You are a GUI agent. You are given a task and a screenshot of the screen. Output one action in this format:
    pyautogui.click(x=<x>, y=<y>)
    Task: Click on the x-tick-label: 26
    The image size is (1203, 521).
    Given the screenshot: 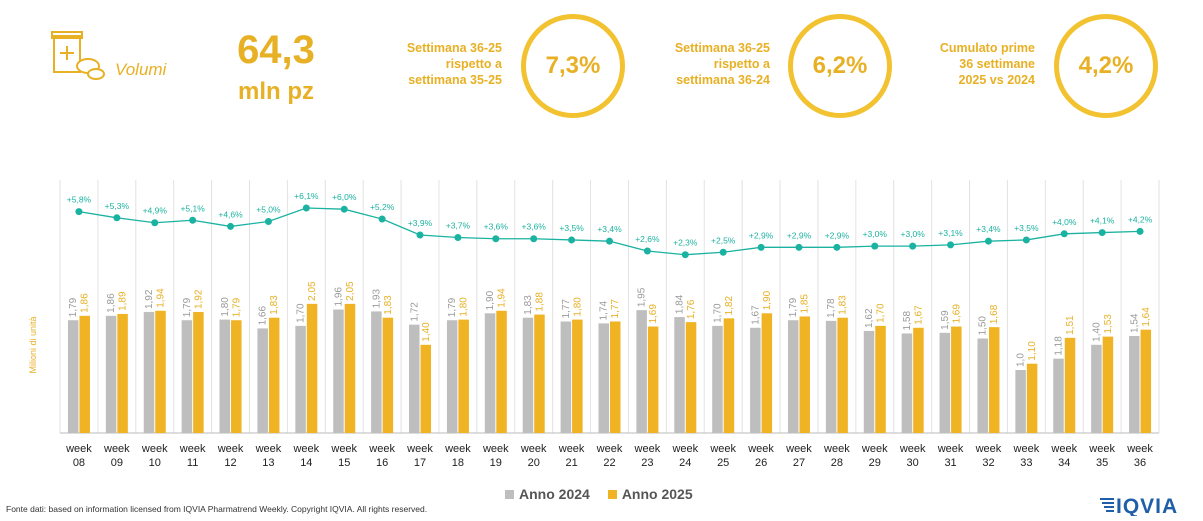 What is the action you would take?
    pyautogui.click(x=761, y=463)
    